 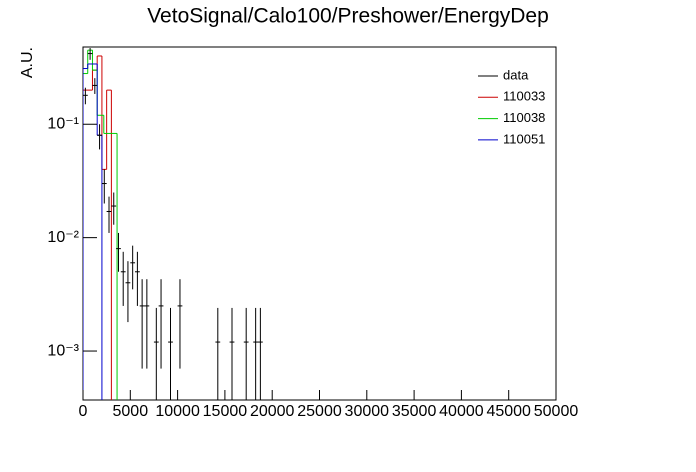 What do you see at coordinates (414, 411) in the screenshot?
I see `x-tick-label: 35000` at bounding box center [414, 411].